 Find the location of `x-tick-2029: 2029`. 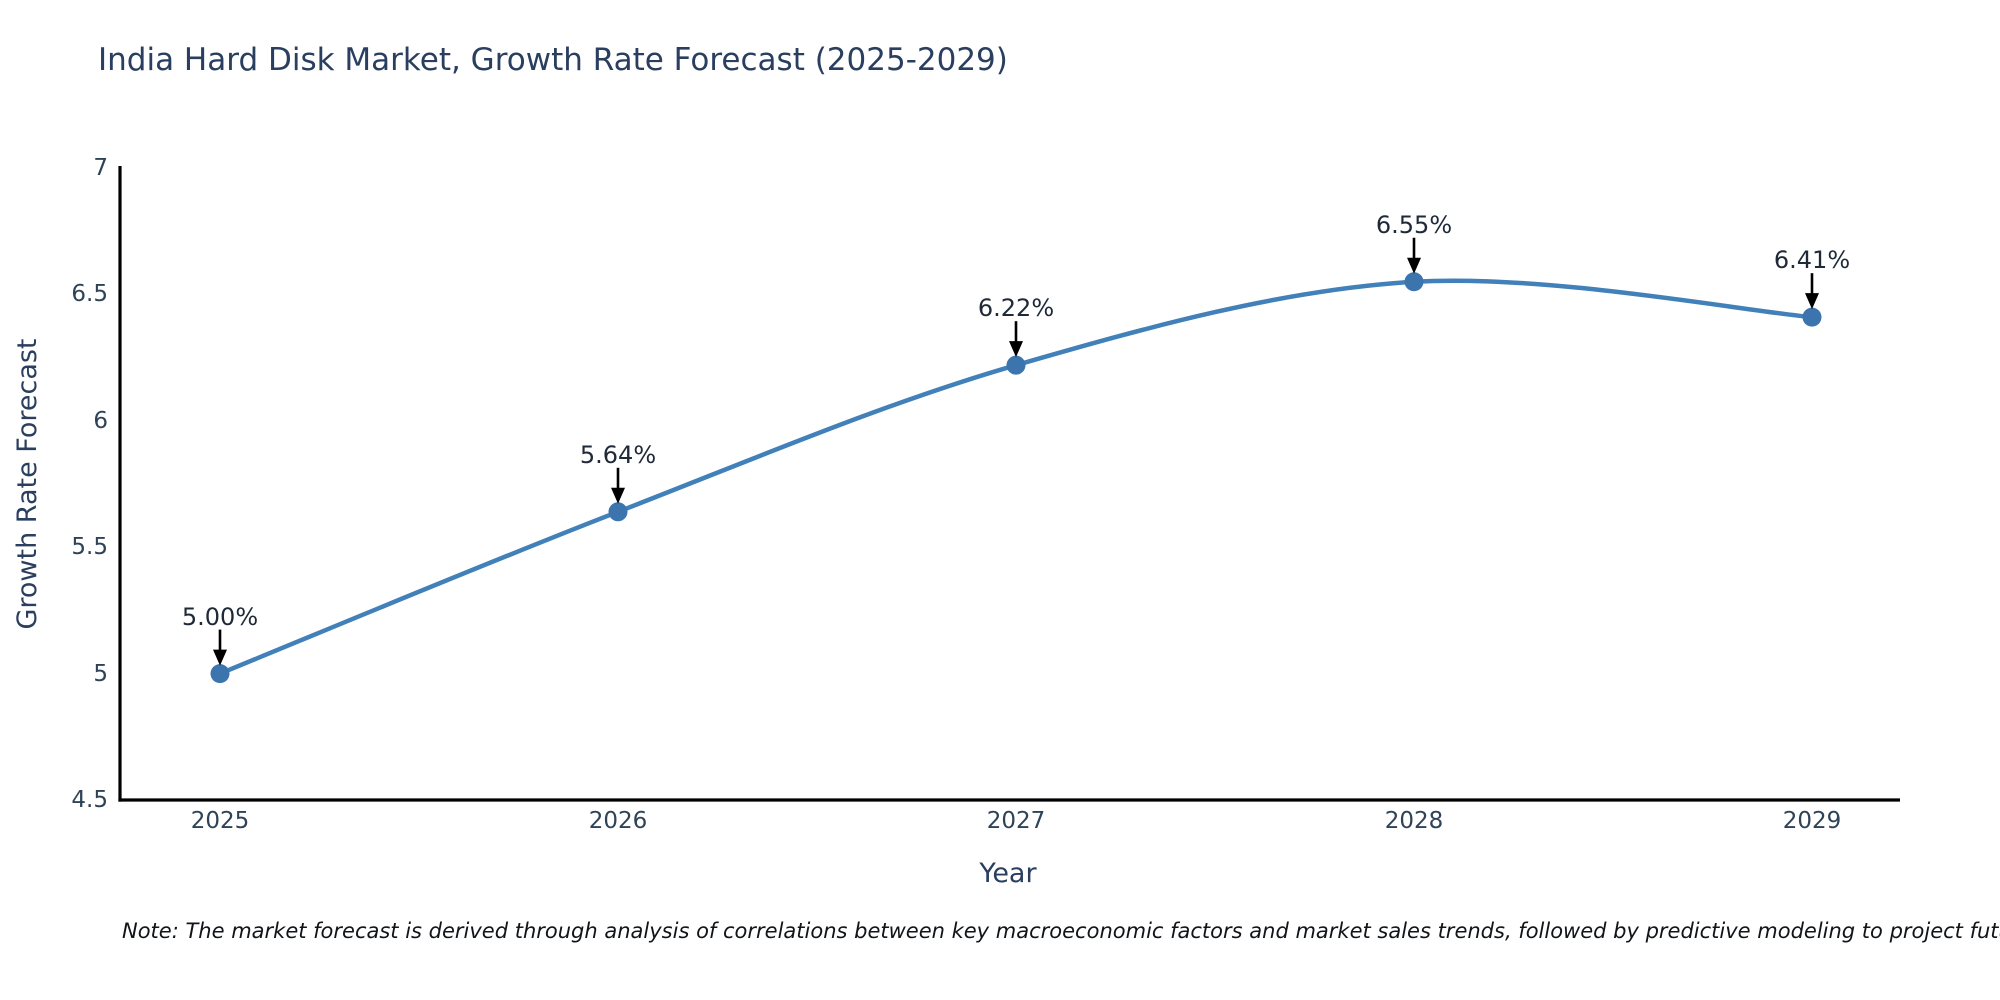

x-tick-2029: 2029 is located at coordinates (1812, 821).